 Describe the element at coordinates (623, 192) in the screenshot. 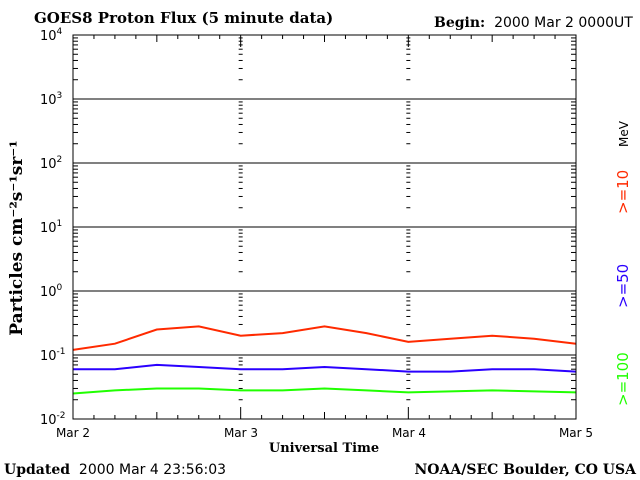

I see `legend-entry-ge10: >=10` at that location.